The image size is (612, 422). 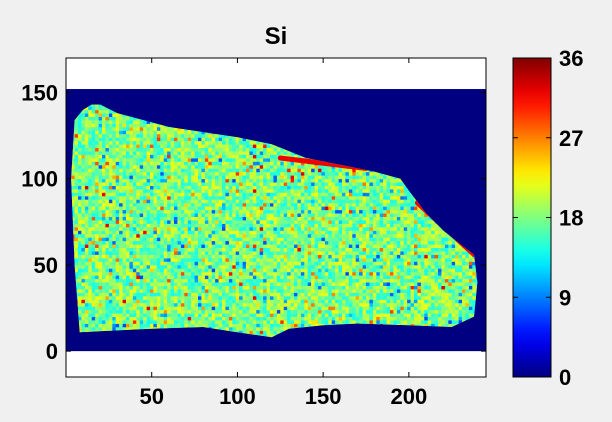 What do you see at coordinates (571, 218) in the screenshot?
I see `colorbar-tick-label: 18` at bounding box center [571, 218].